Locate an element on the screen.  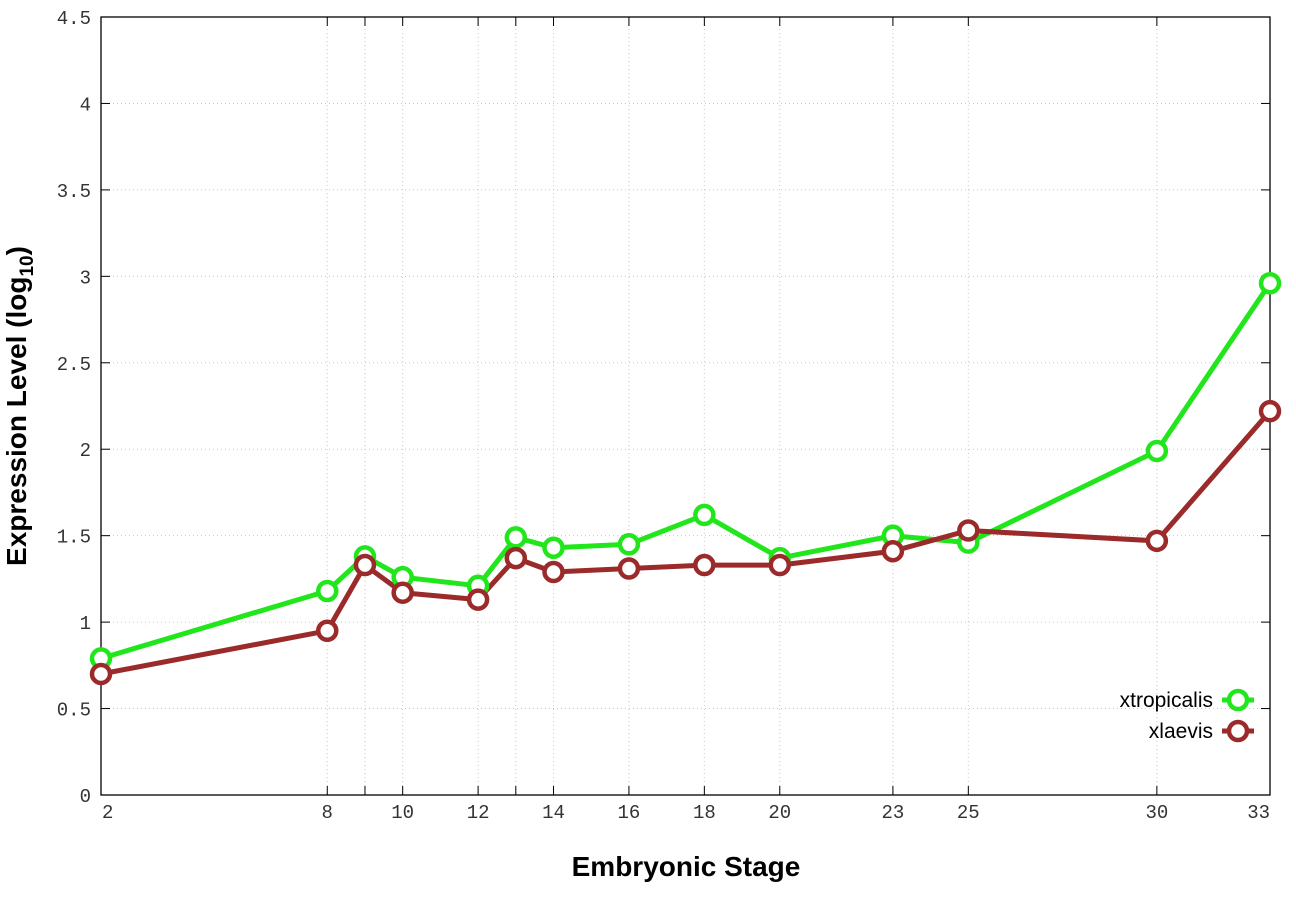
x-tick-label: 30 is located at coordinates (1156, 813).